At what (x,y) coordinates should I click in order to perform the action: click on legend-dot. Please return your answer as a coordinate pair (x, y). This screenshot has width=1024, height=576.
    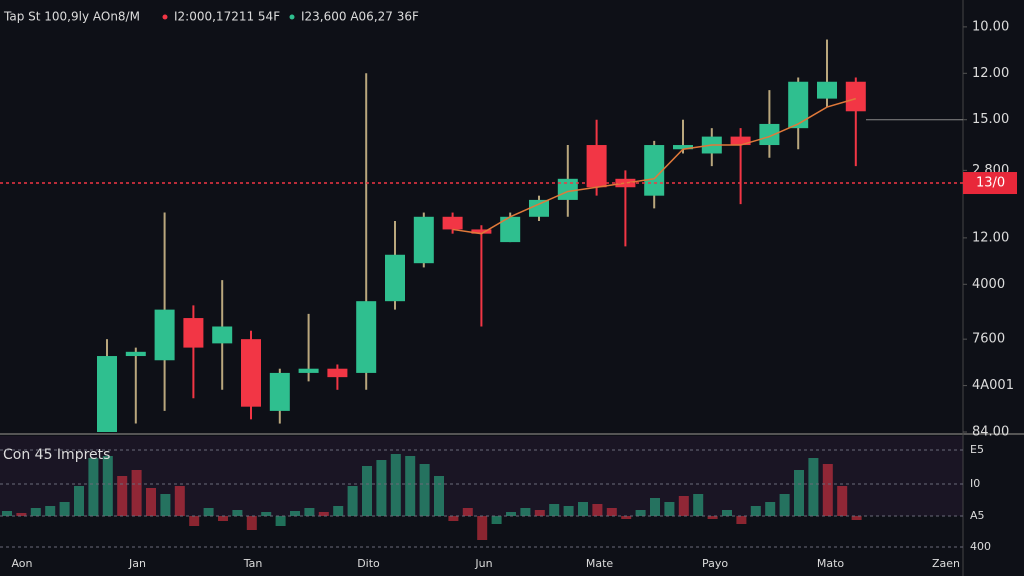
    Looking at the image, I should click on (292, 17).